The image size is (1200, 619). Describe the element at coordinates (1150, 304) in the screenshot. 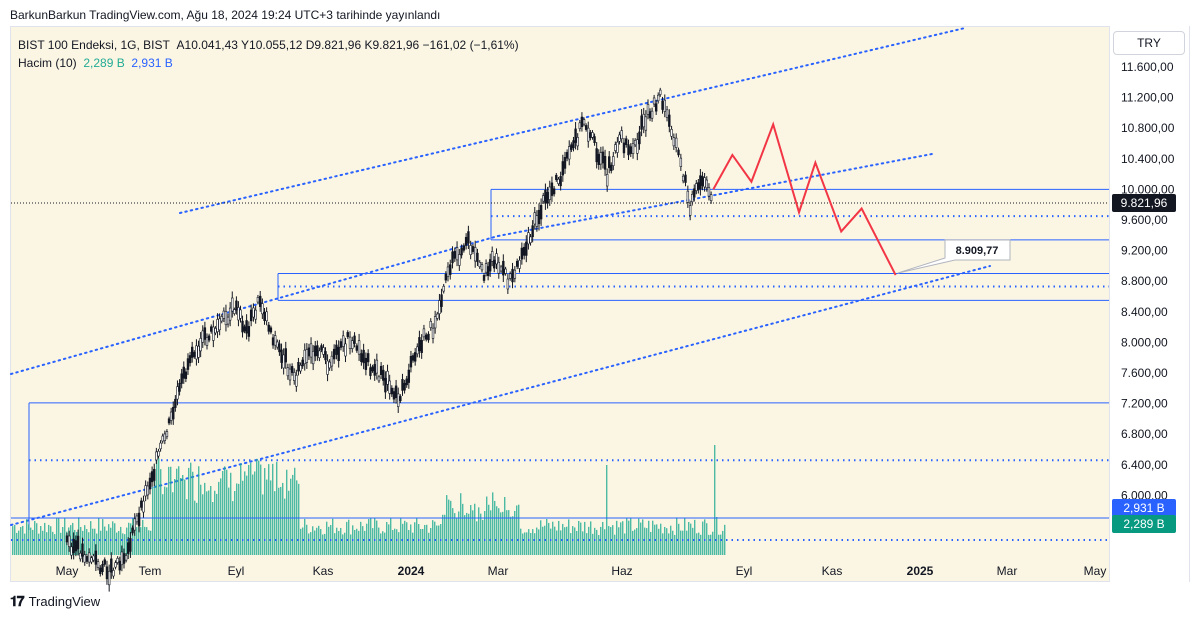

I see `price-scale` at that location.